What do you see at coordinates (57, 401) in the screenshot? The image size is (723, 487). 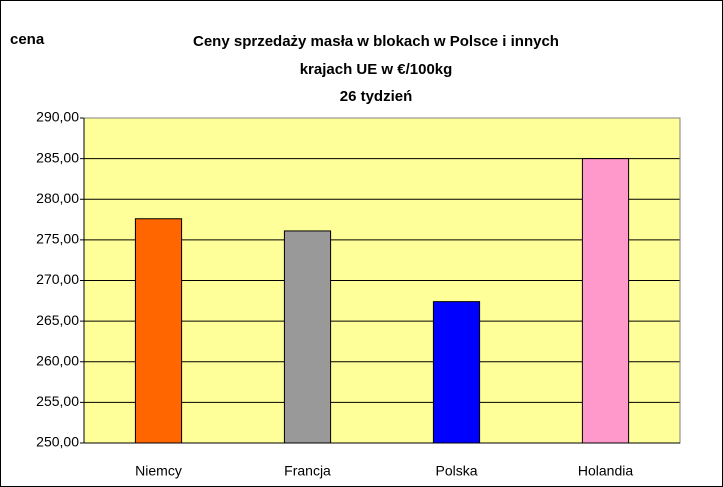 I see `y-tick-label: 255,00` at bounding box center [57, 401].